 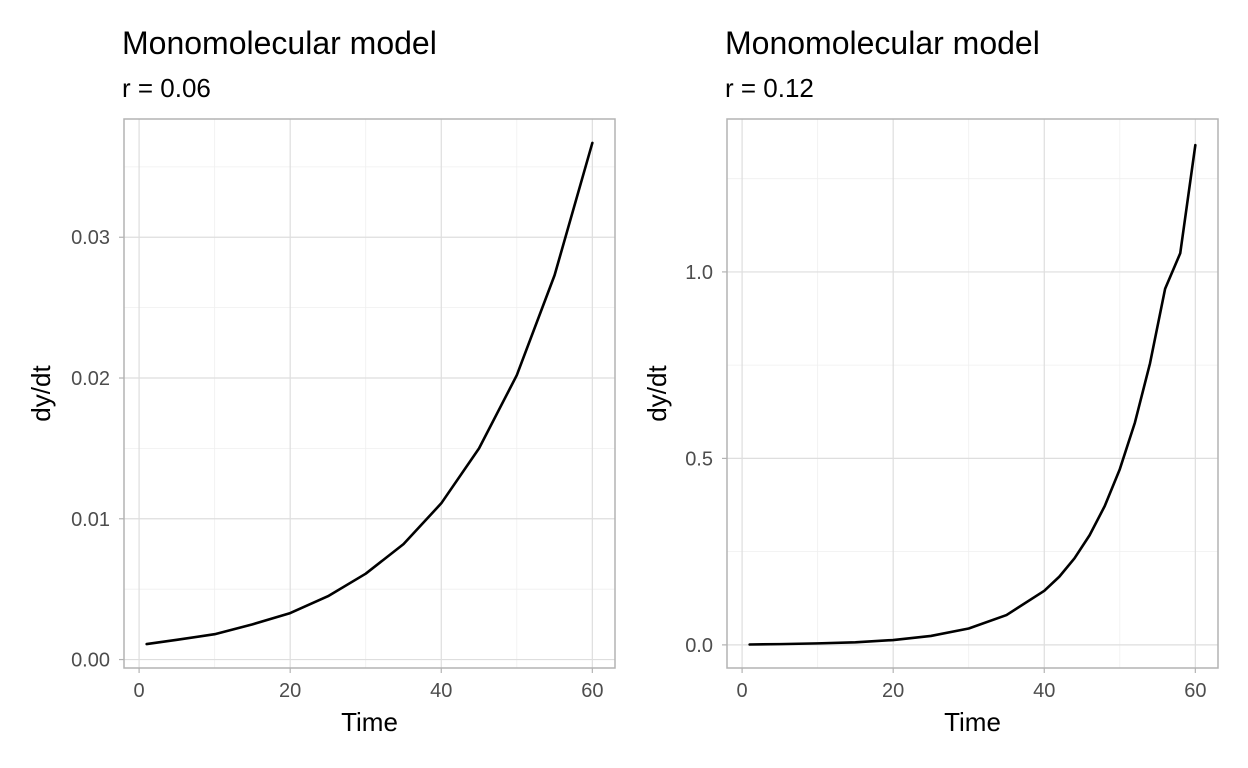 What do you see at coordinates (769, 88) in the screenshot?
I see `chart-subtitle: r = 0.12` at bounding box center [769, 88].